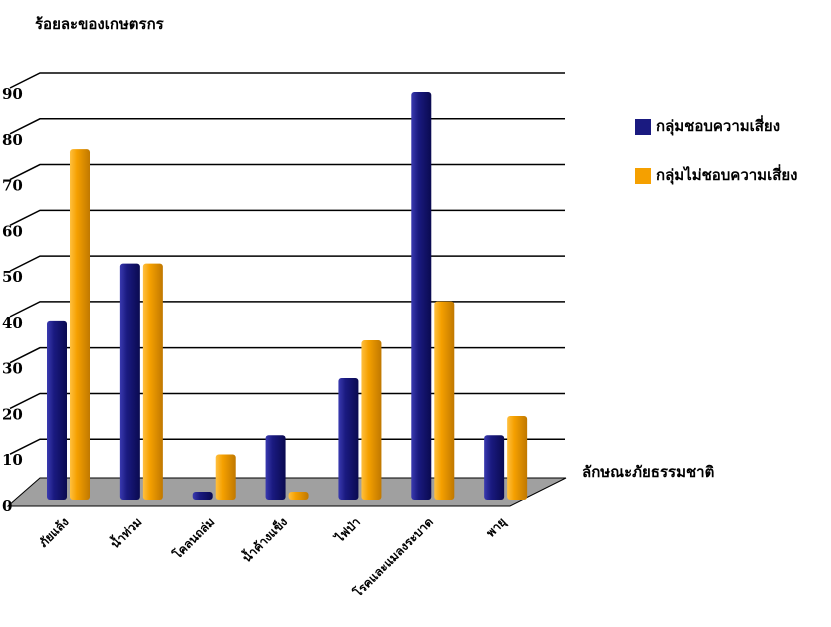 Image resolution: width=831 pixels, height=627 pixels. I want to click on floor, so click(286, 492).